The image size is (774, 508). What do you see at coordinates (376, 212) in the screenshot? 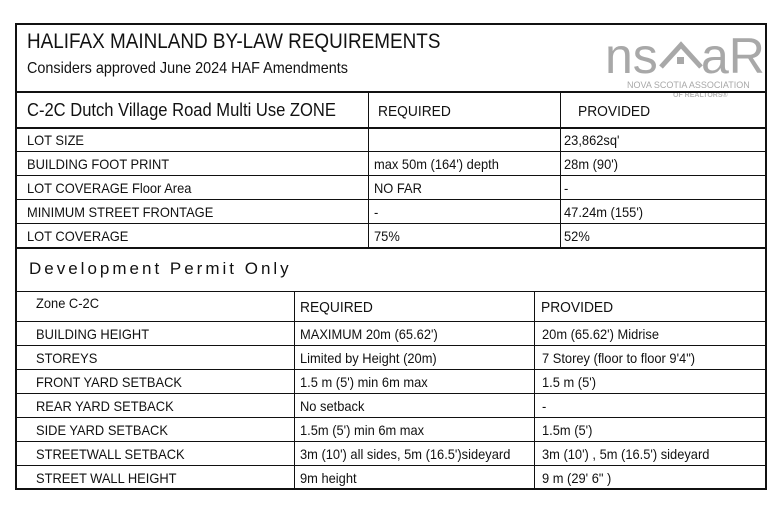
I see `table-cell-required: -` at bounding box center [376, 212].